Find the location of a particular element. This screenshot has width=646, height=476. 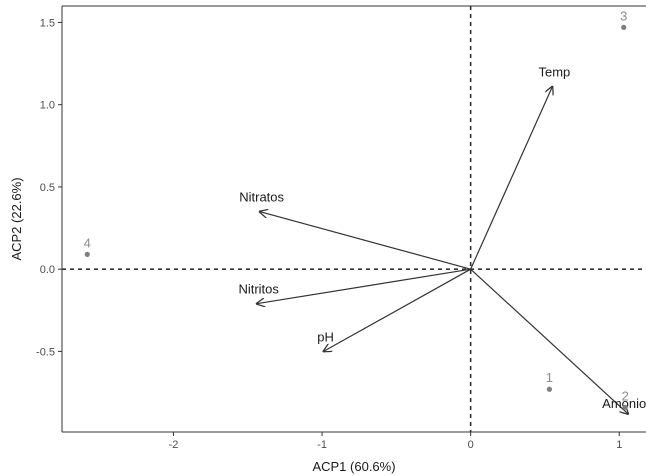

x-tick-label: -2 is located at coordinates (174, 445).